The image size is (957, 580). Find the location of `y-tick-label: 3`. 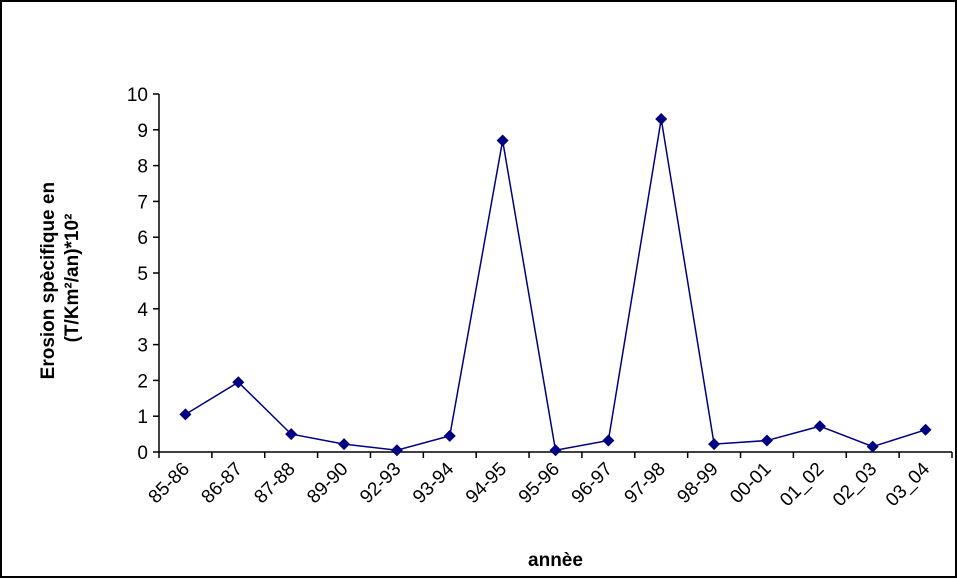

y-tick-label: 3 is located at coordinates (142, 346).